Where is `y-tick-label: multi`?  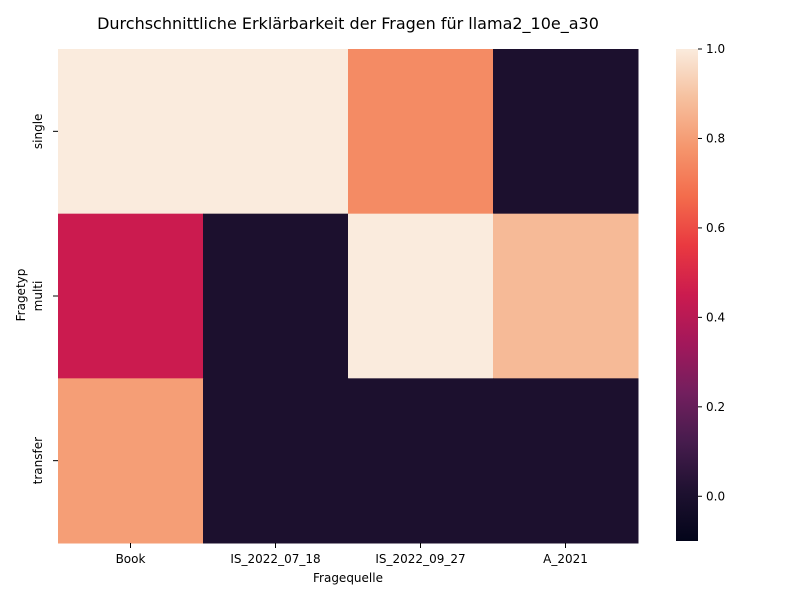
y-tick-label: multi is located at coordinates (38, 296).